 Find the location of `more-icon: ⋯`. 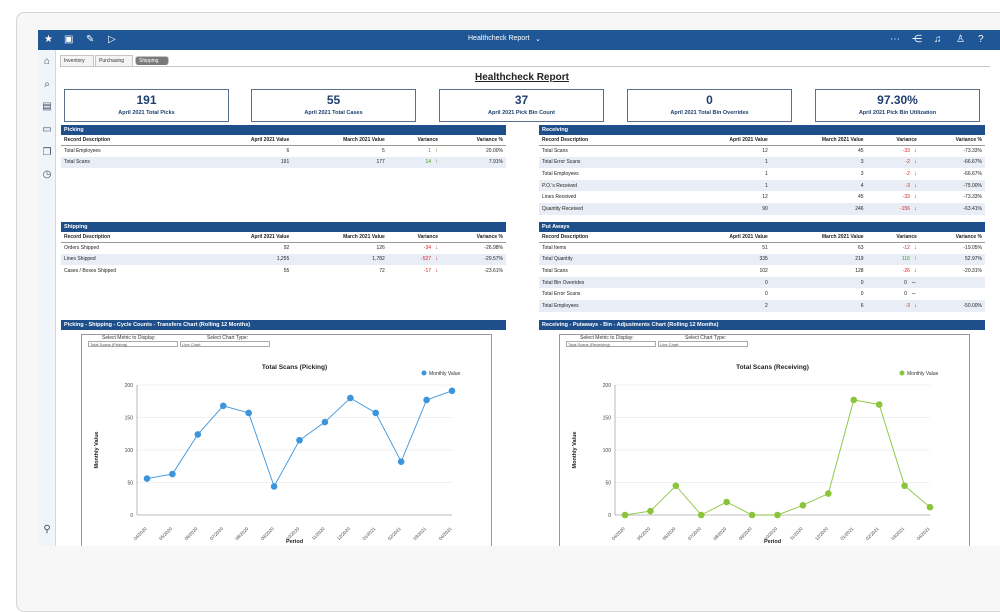

more-icon: ⋯ is located at coordinates (895, 39).